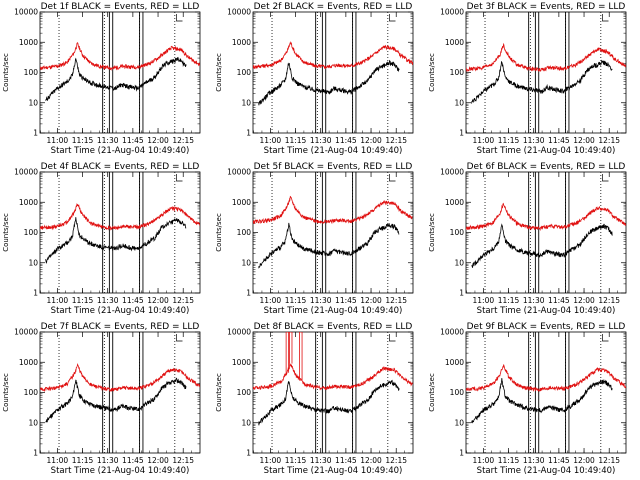  What do you see at coordinates (333, 7) in the screenshot?
I see `panel-title: Det 2f BLACK = Events, RED = LLD` at bounding box center [333, 7].